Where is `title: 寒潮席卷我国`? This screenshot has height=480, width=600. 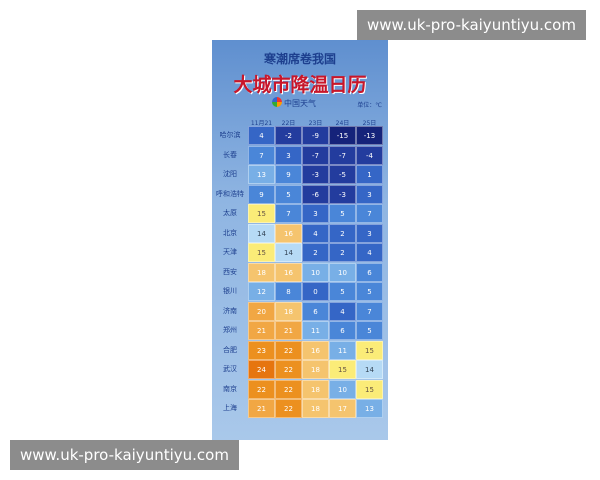 title: 寒潮席卷我国 is located at coordinates (299, 59).